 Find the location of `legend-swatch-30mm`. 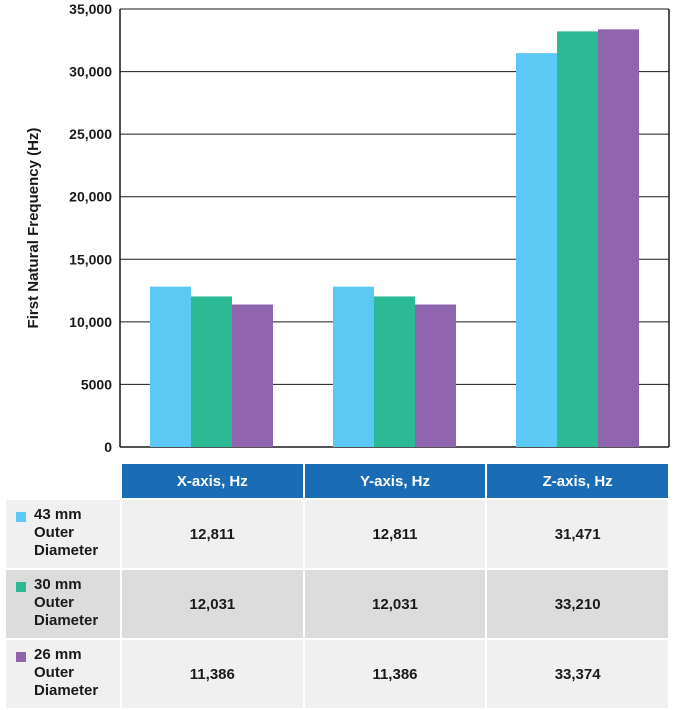

legend-swatch-30mm is located at coordinates (21, 587).